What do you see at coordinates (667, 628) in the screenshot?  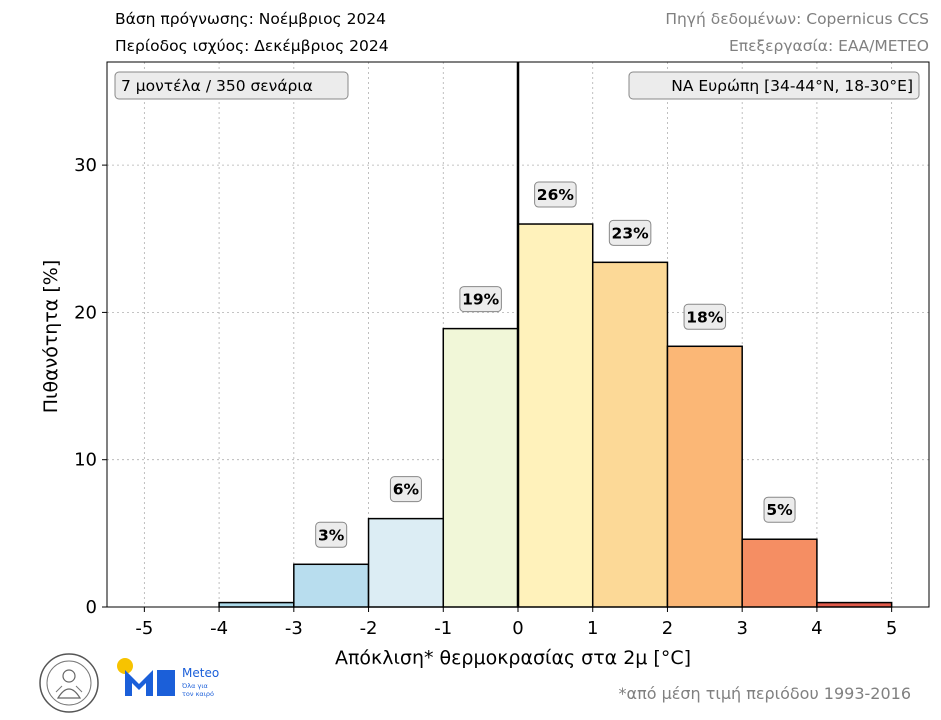 I see `x-tick-label: 2` at bounding box center [667, 628].